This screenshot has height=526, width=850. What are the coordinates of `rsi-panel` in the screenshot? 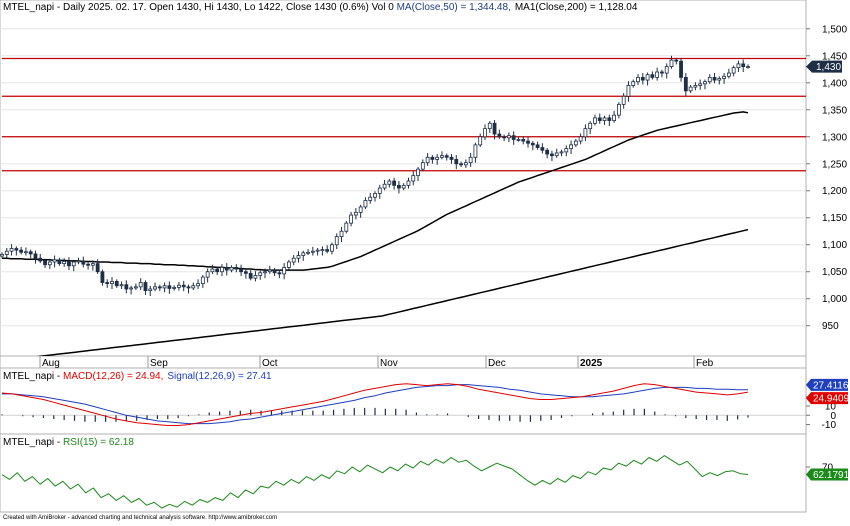 It's located at (403, 473).